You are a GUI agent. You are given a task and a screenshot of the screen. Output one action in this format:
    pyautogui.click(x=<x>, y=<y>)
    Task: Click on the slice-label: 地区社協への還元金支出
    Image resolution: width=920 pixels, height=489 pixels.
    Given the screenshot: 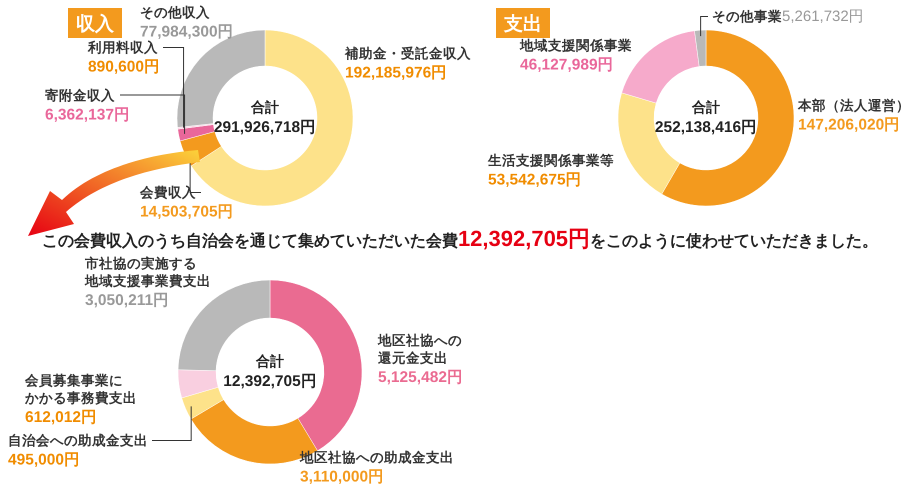 What is the action you would take?
    pyautogui.click(x=419, y=349)
    